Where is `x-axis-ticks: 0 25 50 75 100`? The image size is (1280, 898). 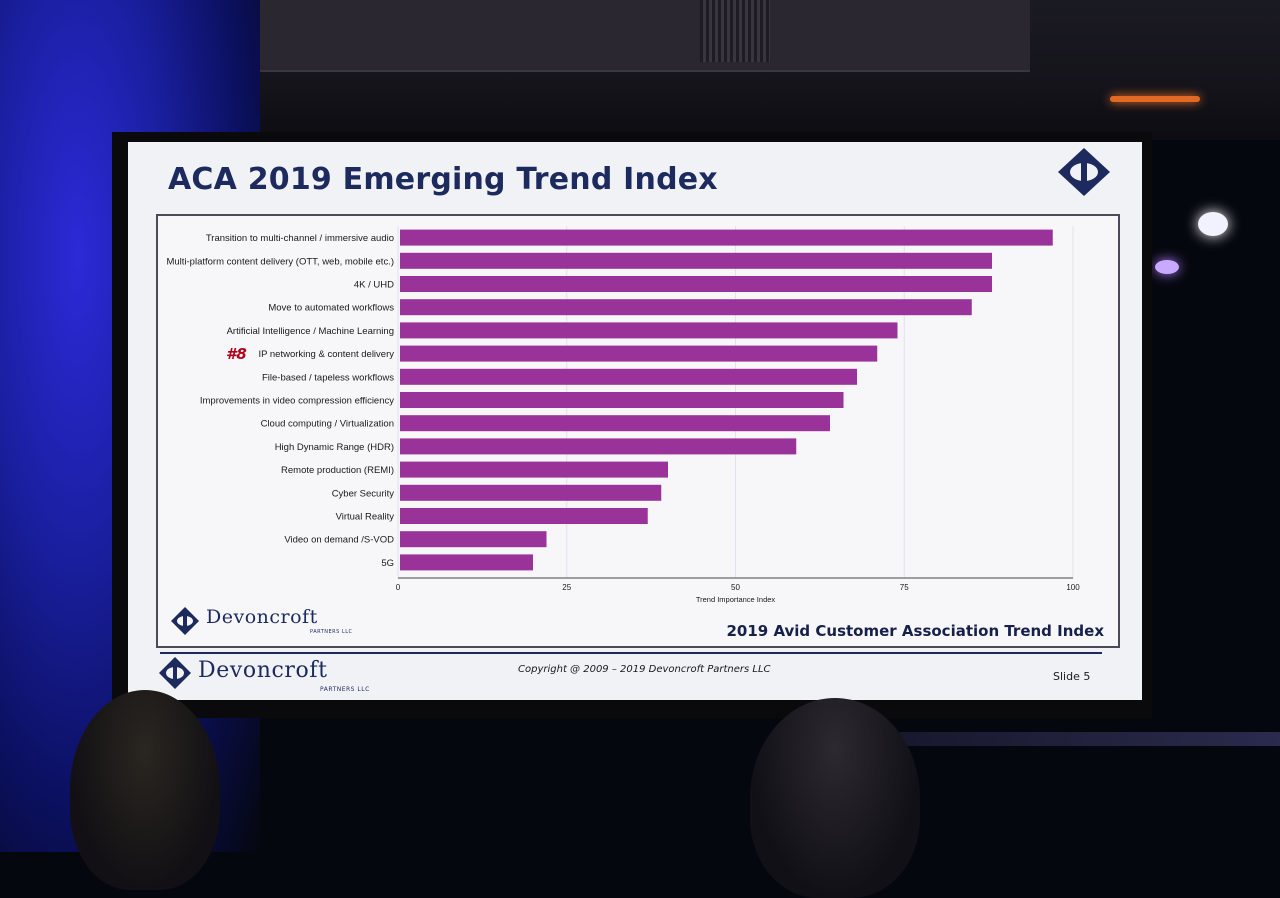 x-axis-ticks: 0 25 50 75 100 is located at coordinates (738, 587).